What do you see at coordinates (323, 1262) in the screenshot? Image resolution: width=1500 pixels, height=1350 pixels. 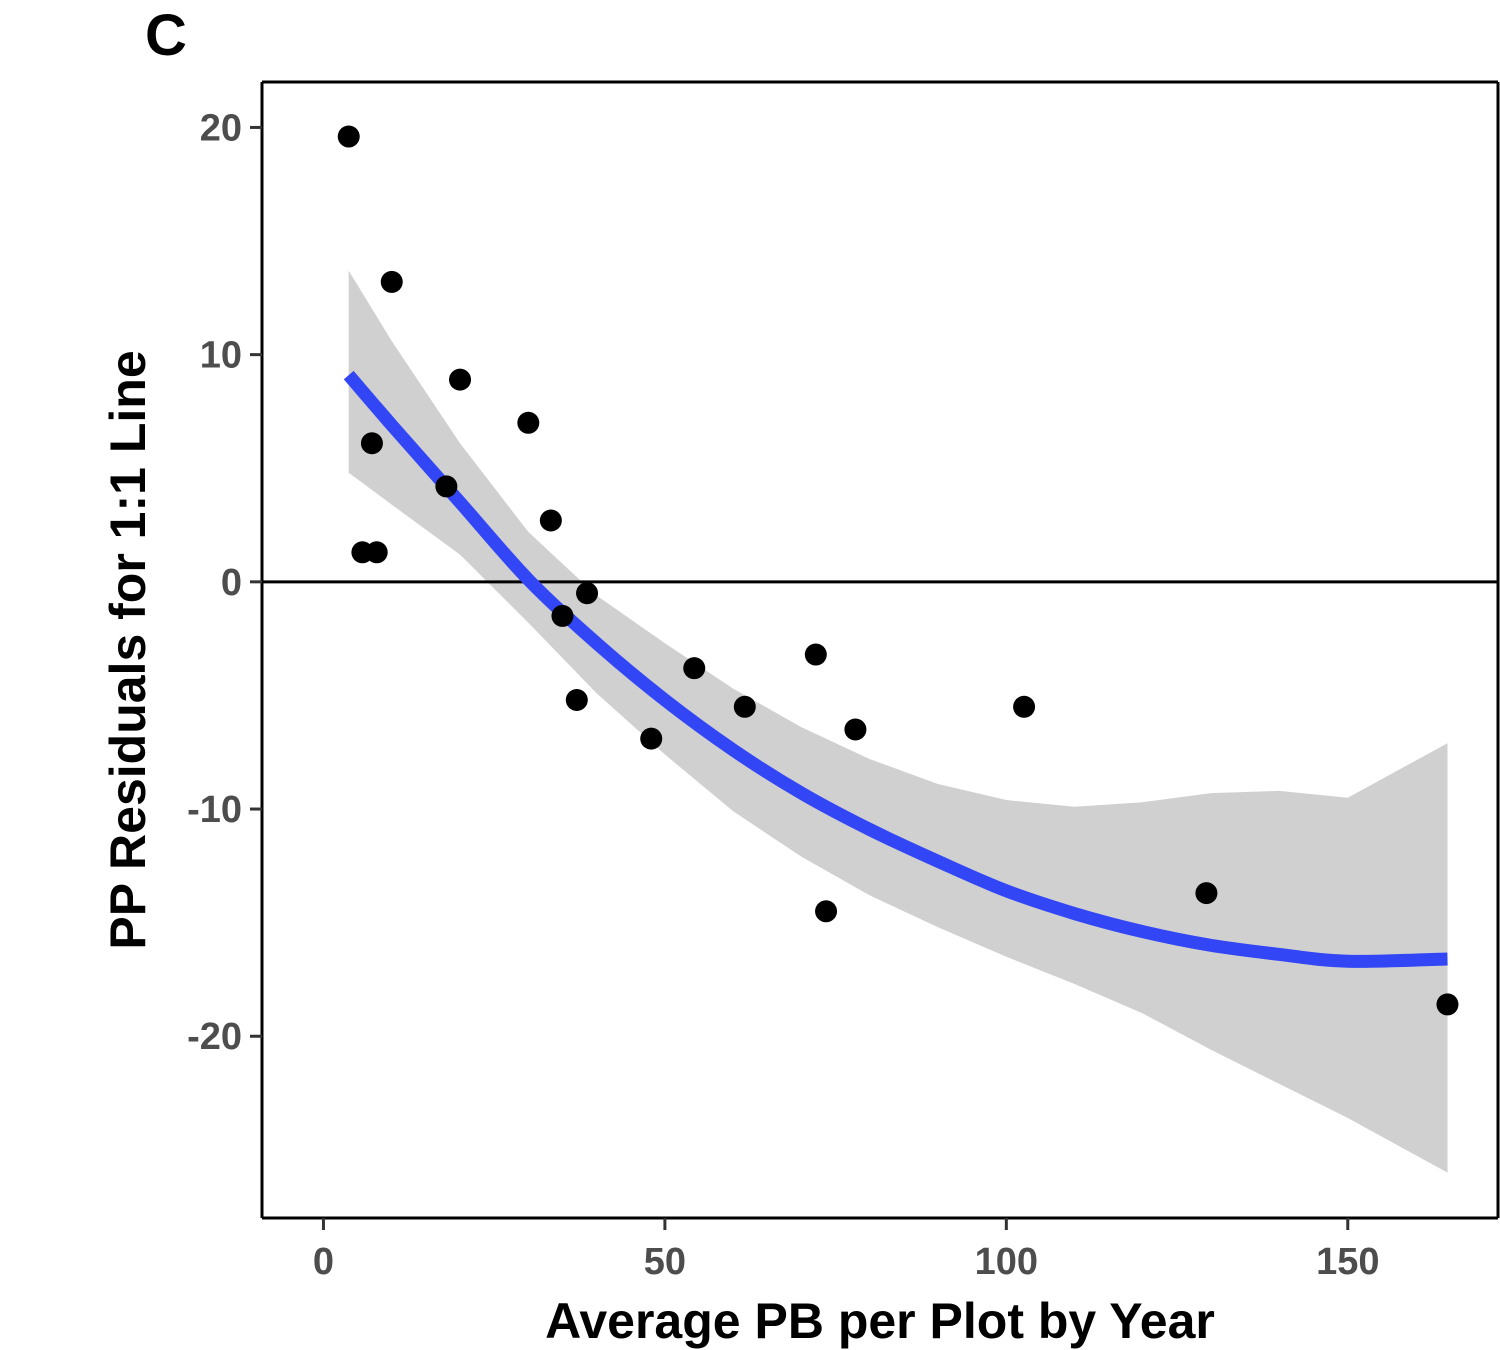 I see `x-tick-label: 0` at bounding box center [323, 1262].